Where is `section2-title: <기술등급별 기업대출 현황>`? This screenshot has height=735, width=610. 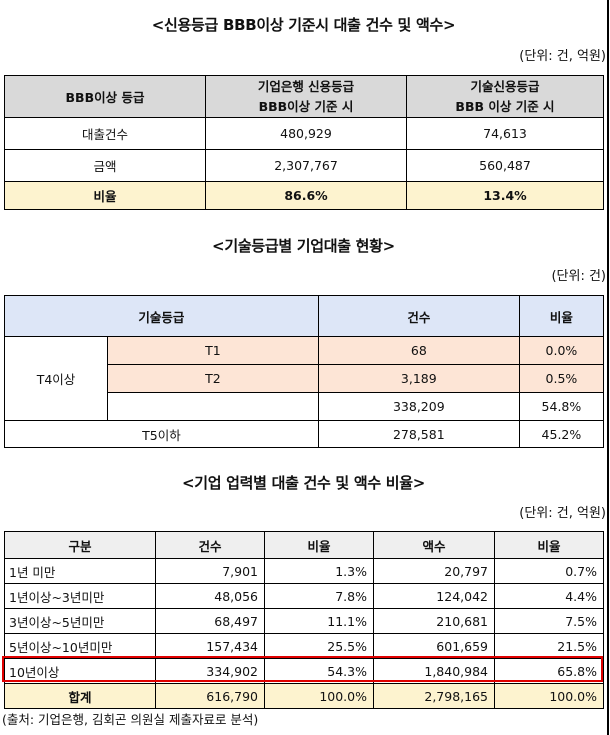
section2-title: <기술등급별 기업대출 현황> is located at coordinates (303, 246).